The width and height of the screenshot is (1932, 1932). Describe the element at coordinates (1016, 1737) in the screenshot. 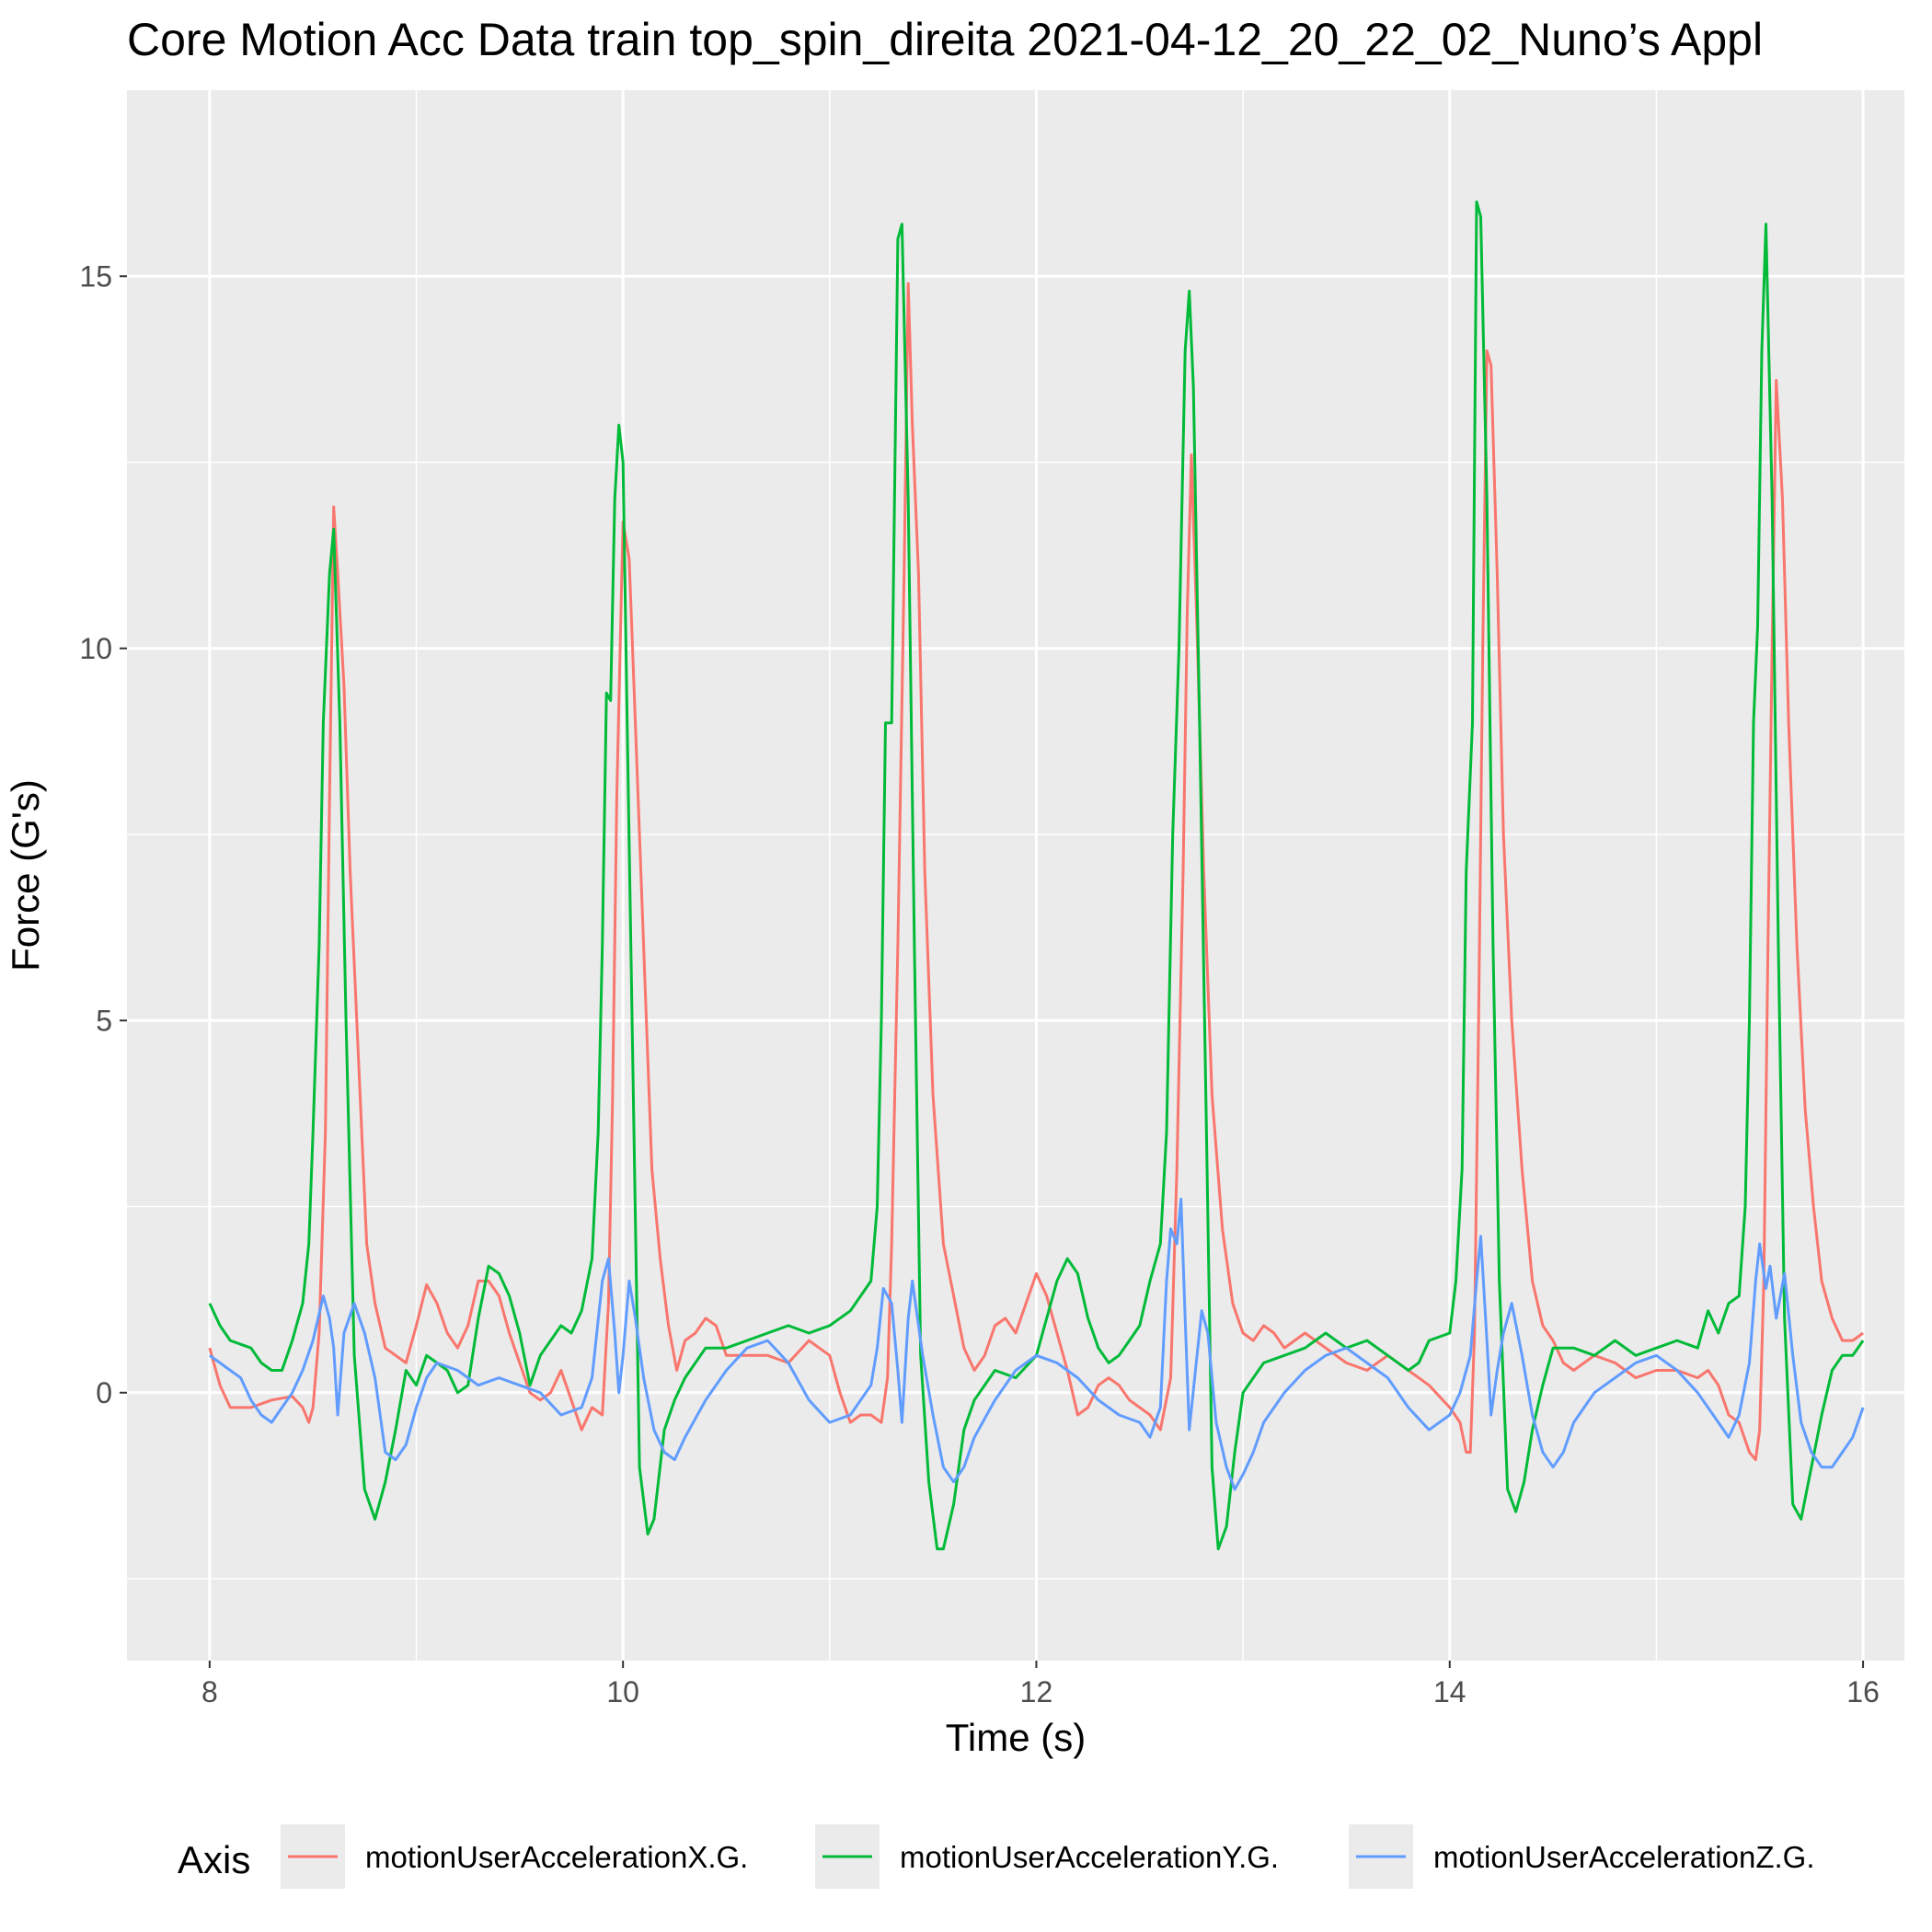

I see `x-axis-title: Time (s)` at that location.